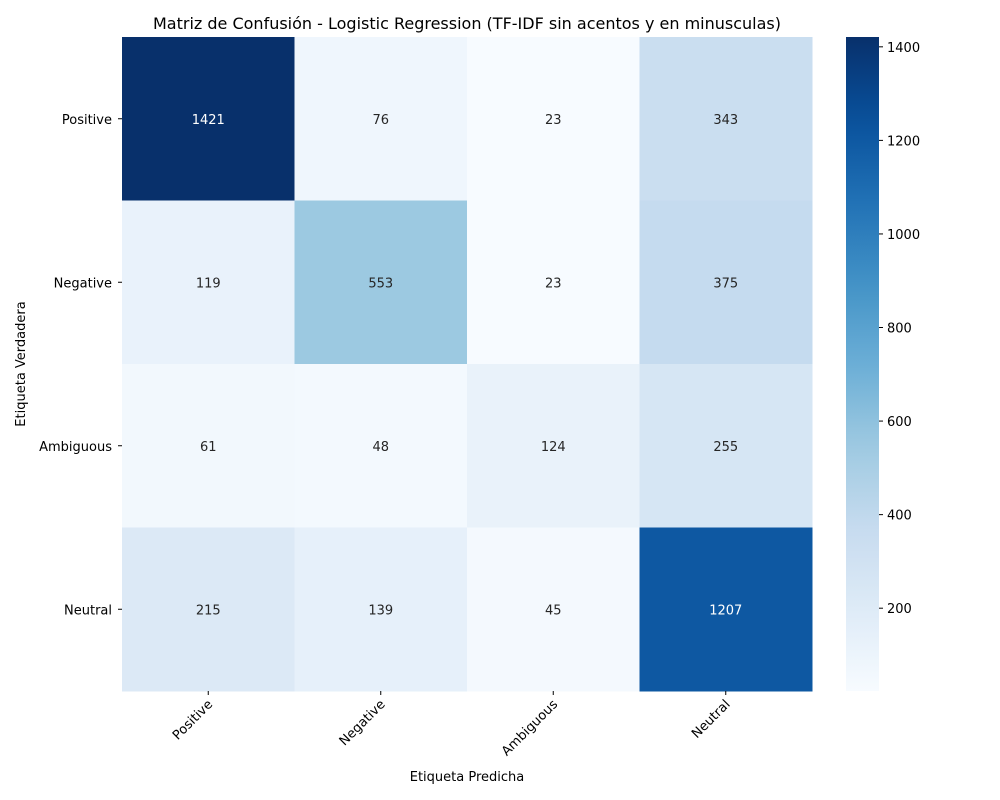 This screenshot has height=800, width=1000. Describe the element at coordinates (88, 610) in the screenshot. I see `y-tick-label: Neutral` at that location.